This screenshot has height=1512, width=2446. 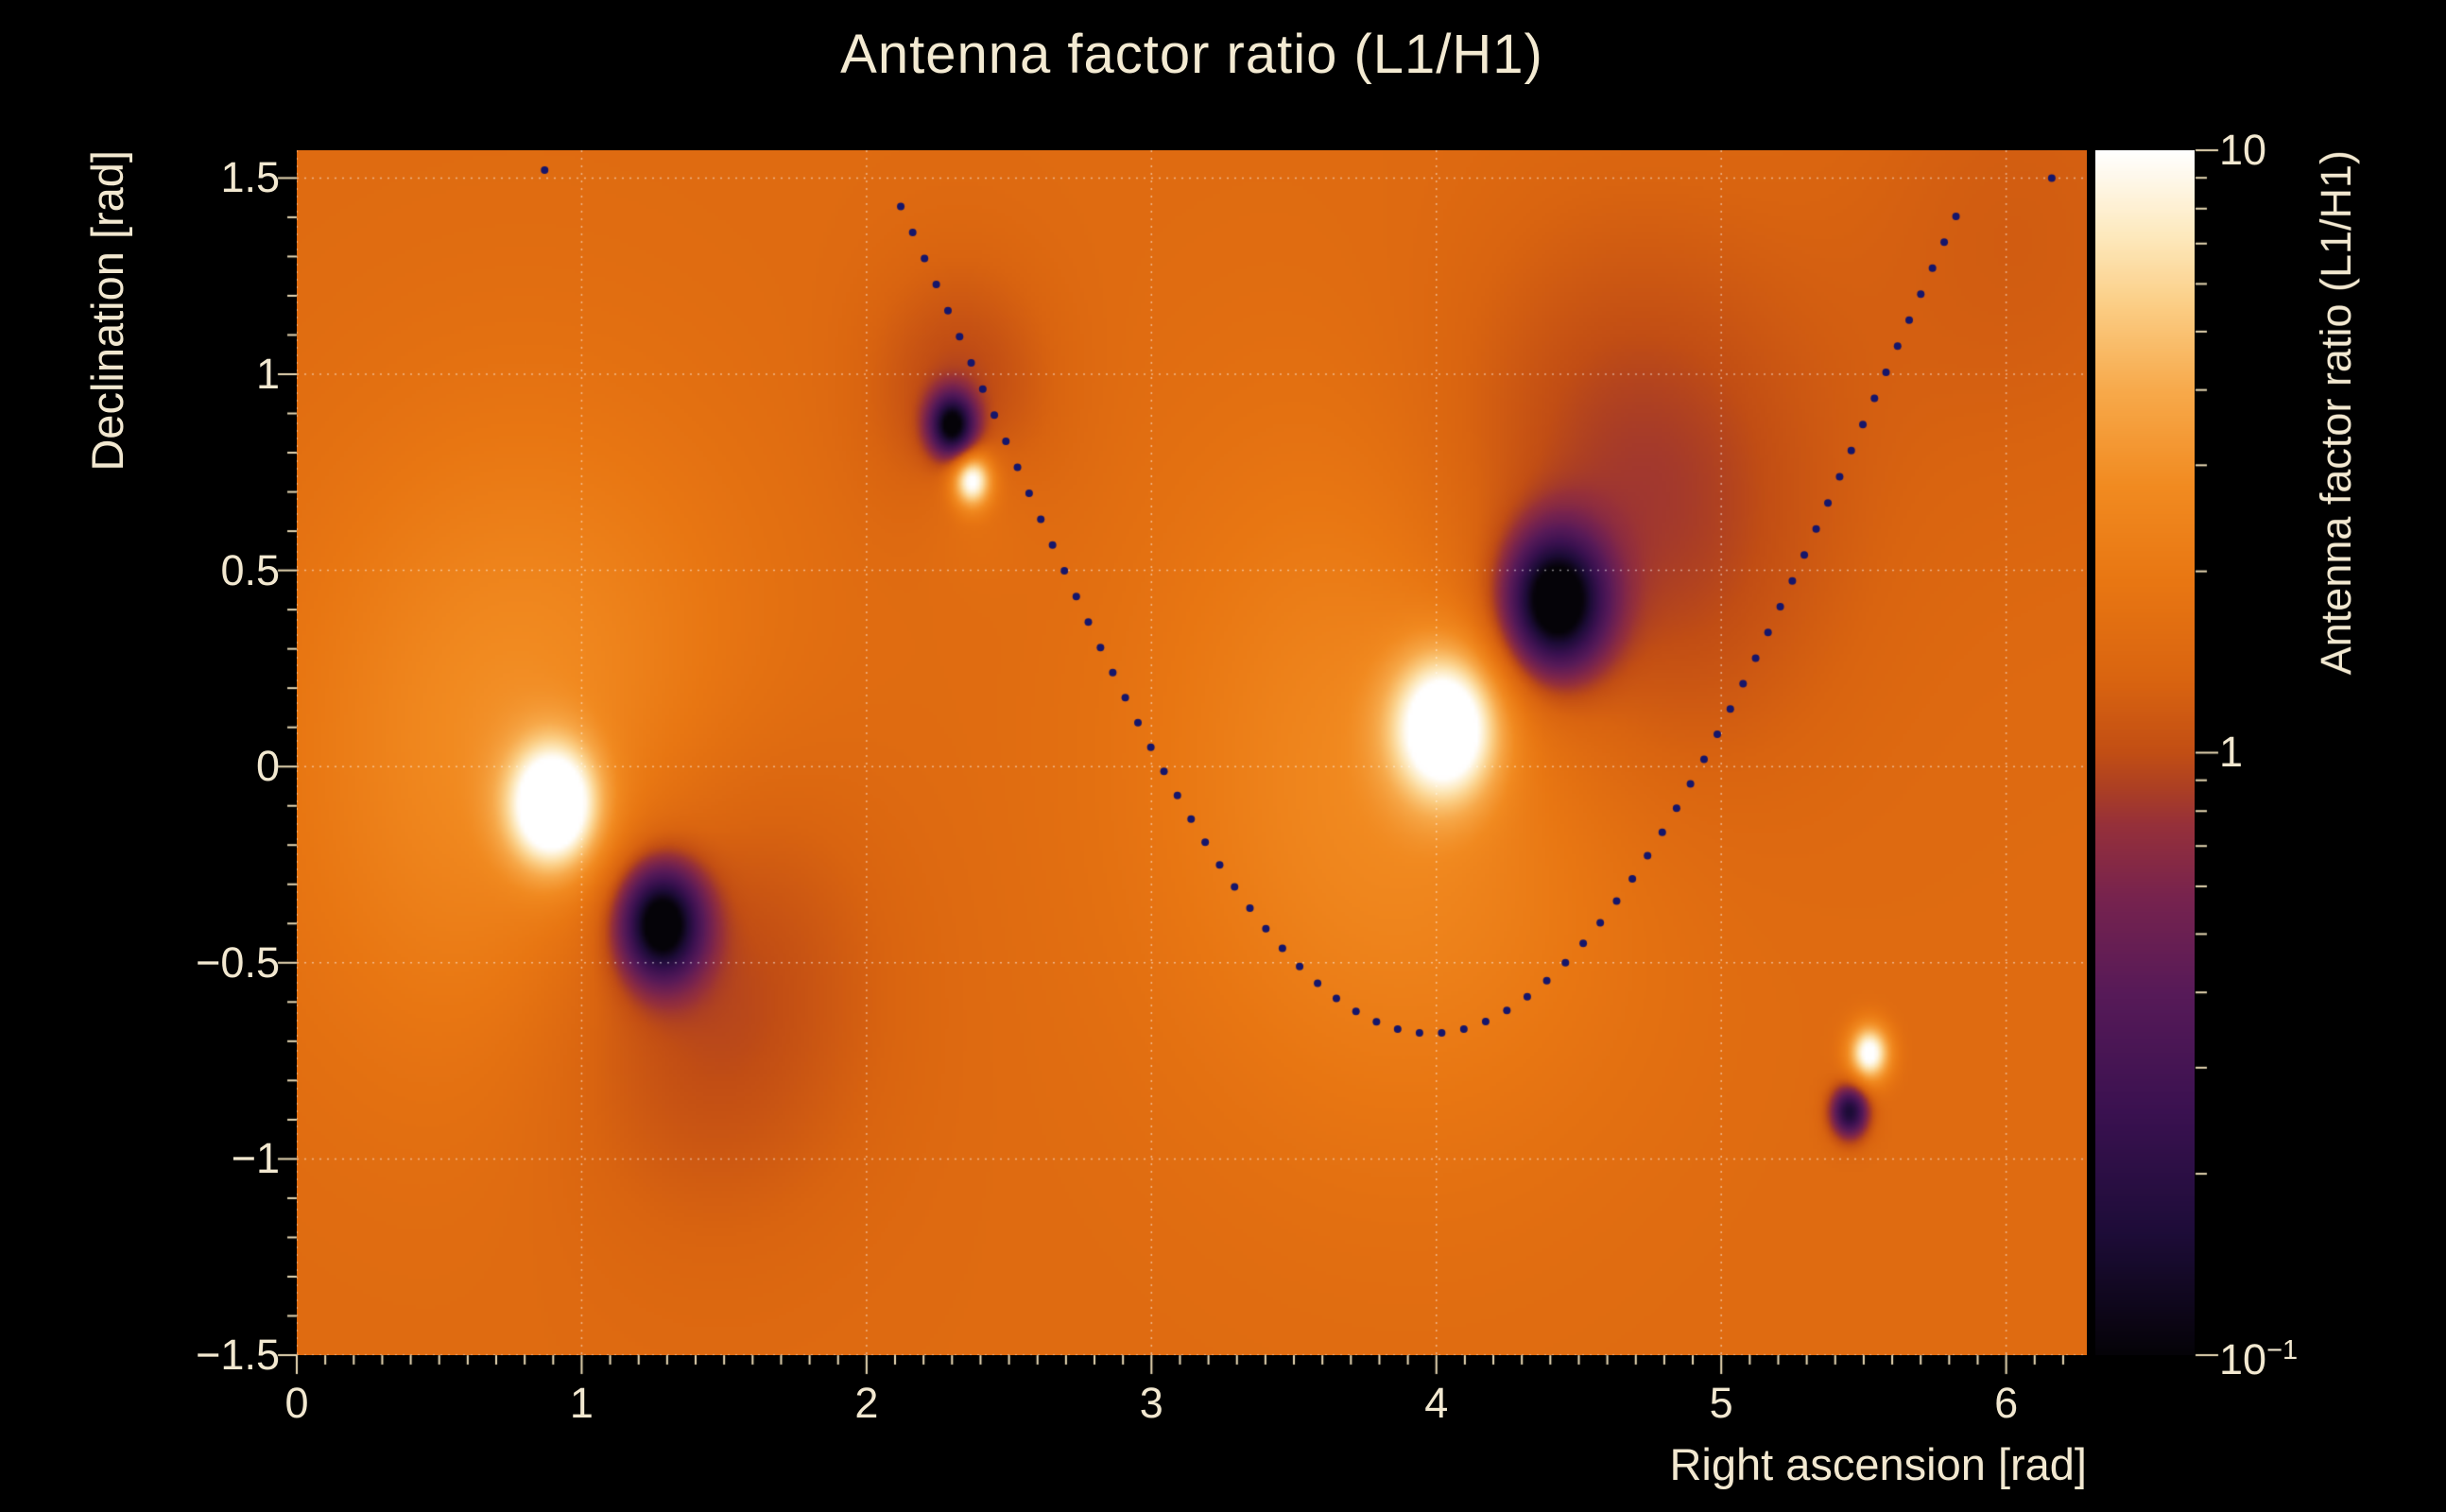 I want to click on colorbar-tick-label-0p1: 10−1, so click(x=2259, y=1359).